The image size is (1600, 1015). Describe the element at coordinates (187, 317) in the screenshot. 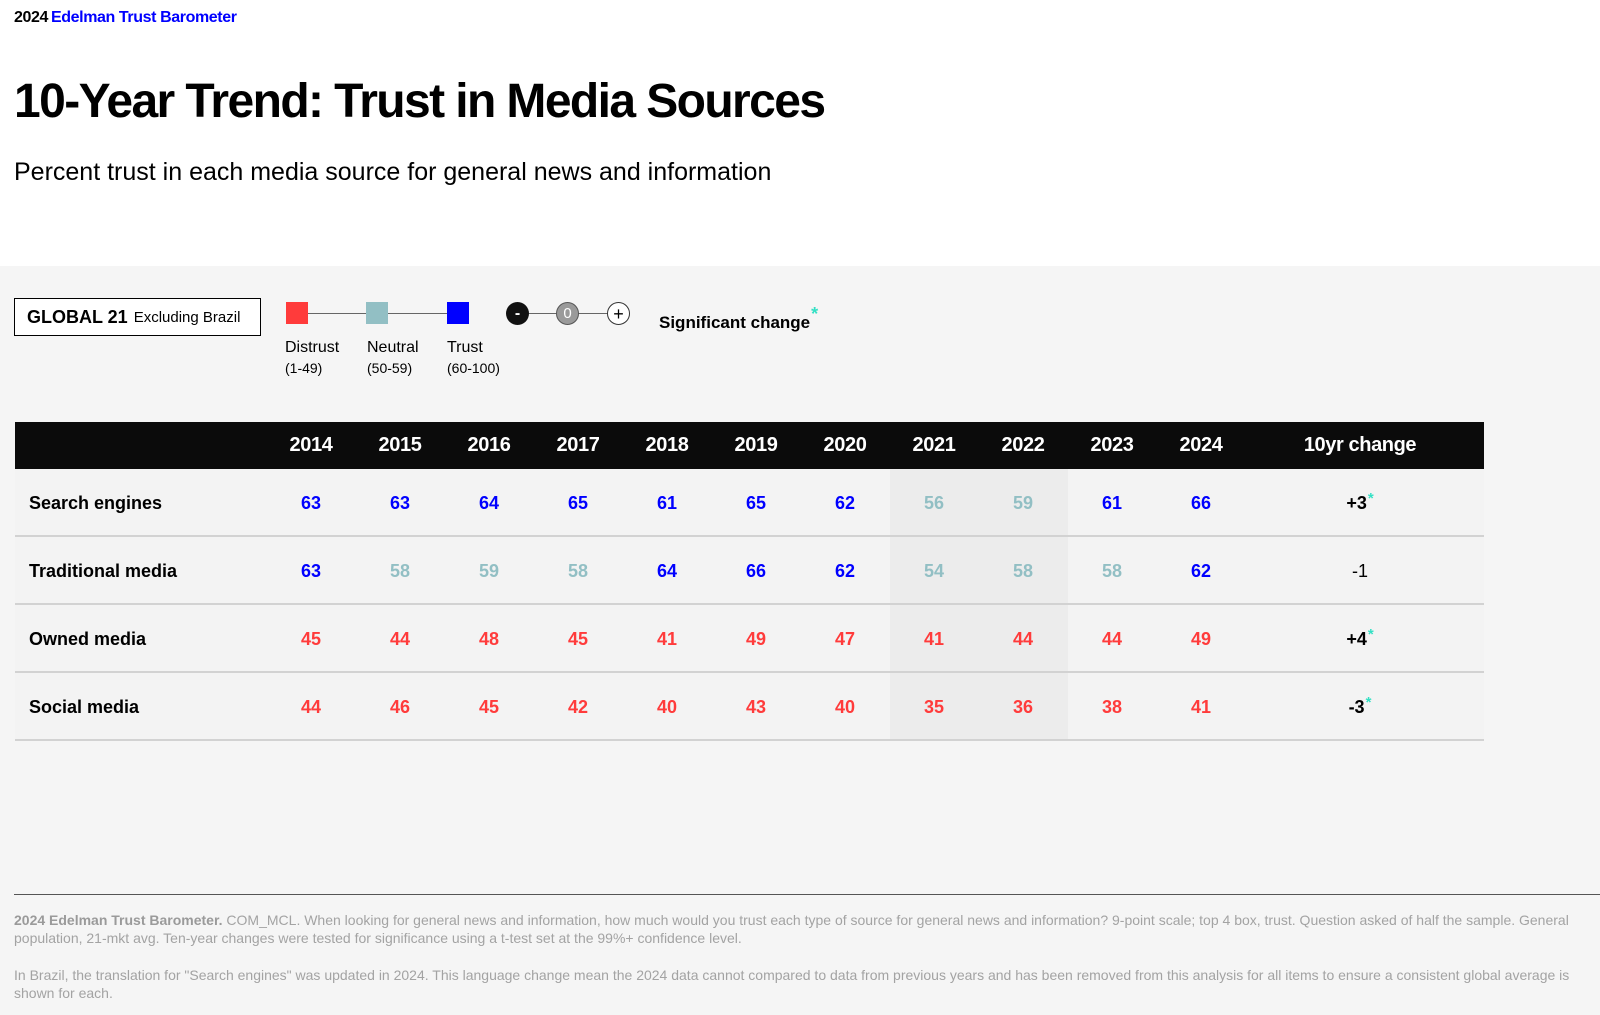

I see `scope-sub: Excluding Brazil` at that location.